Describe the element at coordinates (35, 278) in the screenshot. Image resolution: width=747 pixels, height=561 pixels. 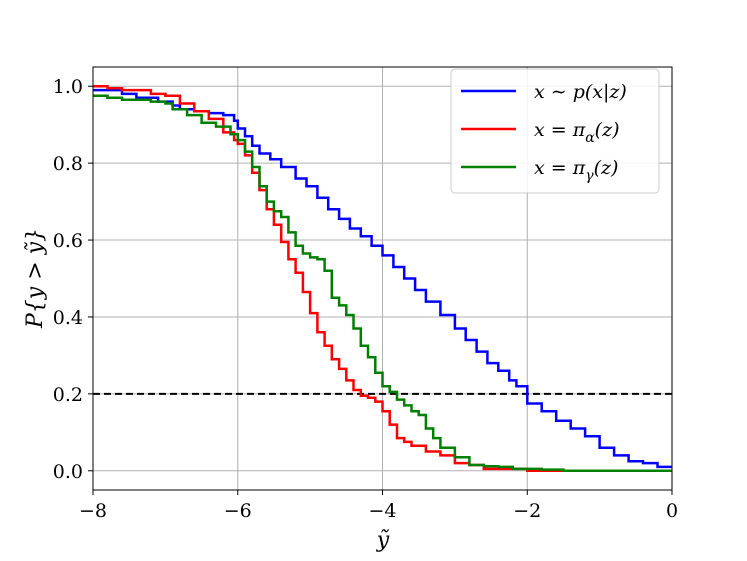
I see `y-axis-label: P{y > ỹ}` at that location.